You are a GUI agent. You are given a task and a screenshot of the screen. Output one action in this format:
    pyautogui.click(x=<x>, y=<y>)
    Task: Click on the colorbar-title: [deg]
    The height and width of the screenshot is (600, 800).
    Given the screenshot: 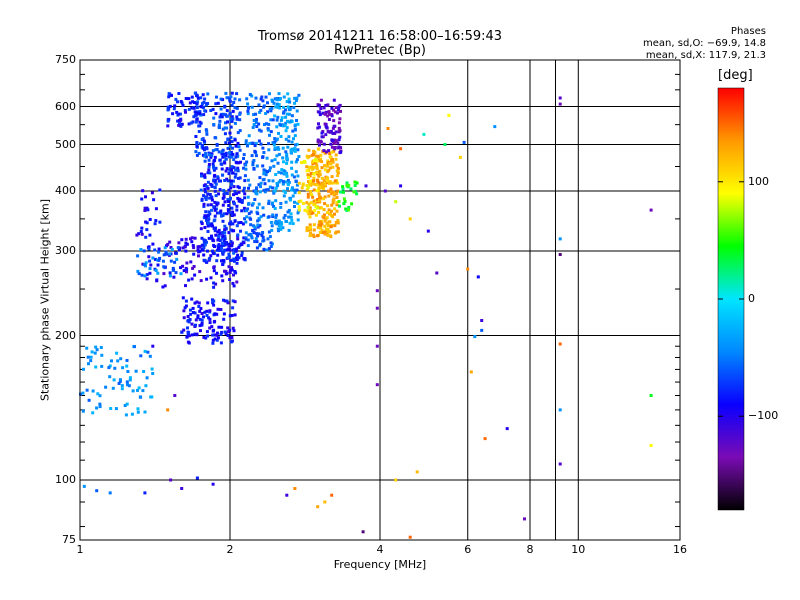 What is the action you would take?
    pyautogui.click(x=735, y=75)
    